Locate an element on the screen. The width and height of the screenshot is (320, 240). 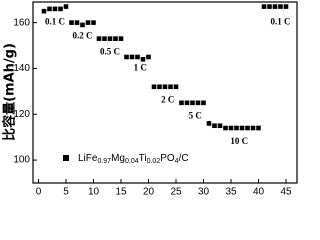
x-tick-label: 0 is located at coordinates (39, 192).